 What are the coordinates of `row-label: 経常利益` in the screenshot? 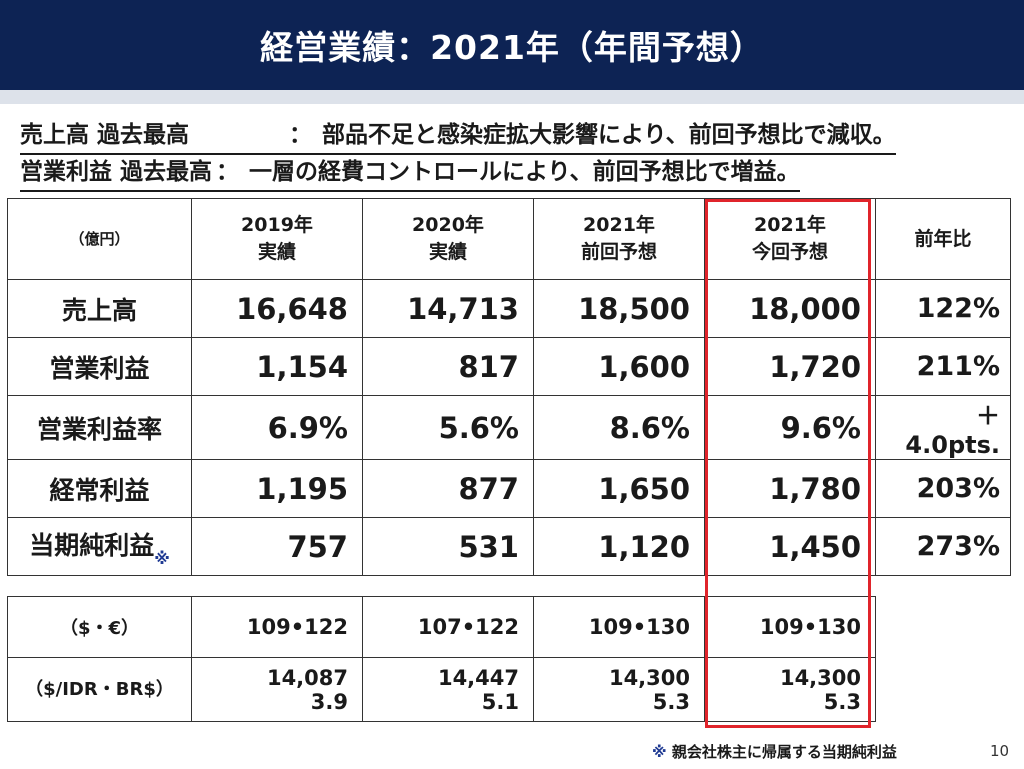 It's located at (99, 488).